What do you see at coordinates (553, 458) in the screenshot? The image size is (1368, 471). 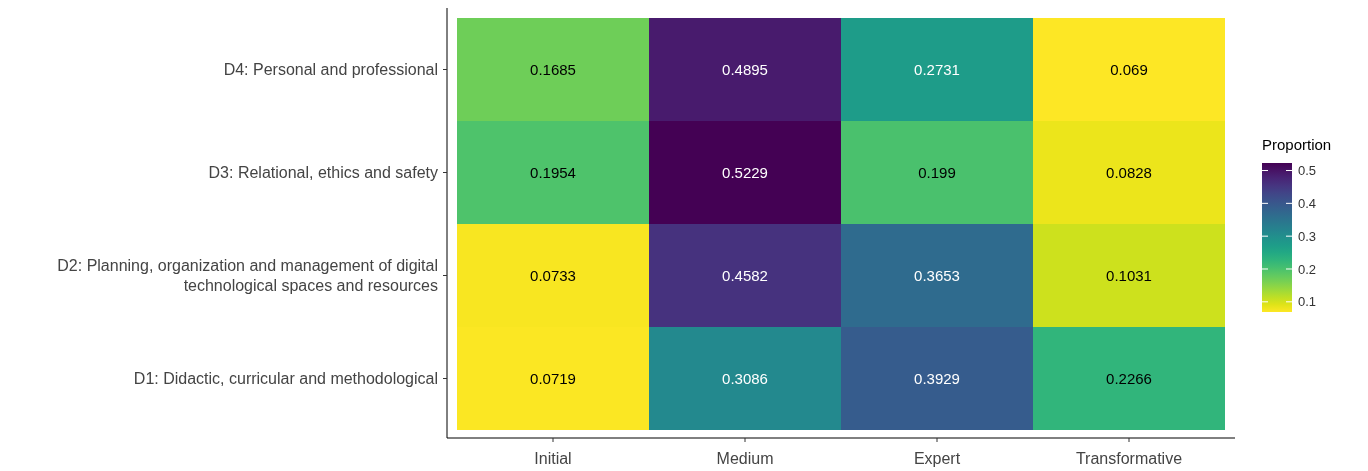 I see `x-tick-label: Initial` at bounding box center [553, 458].